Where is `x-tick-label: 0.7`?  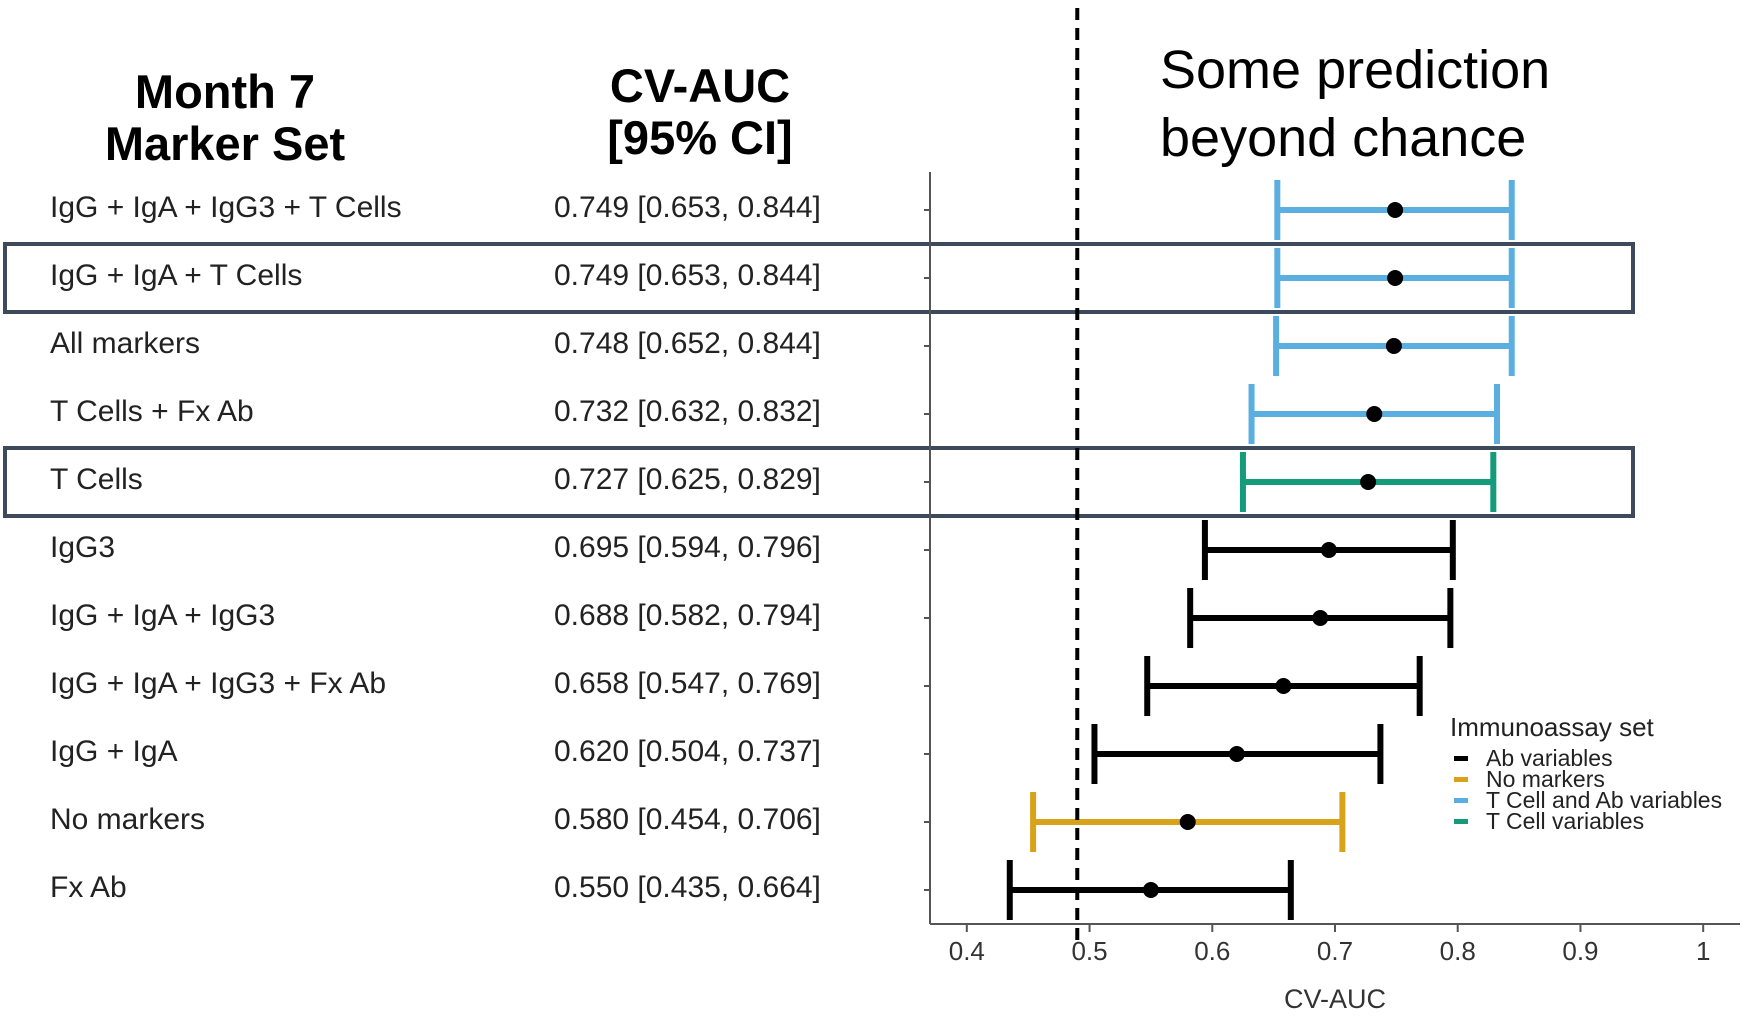
x-tick-label: 0.7 is located at coordinates (1335, 951).